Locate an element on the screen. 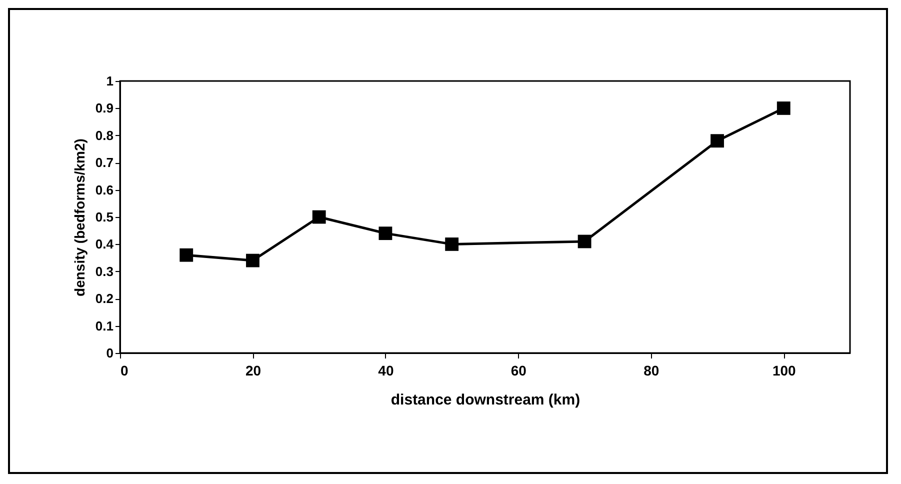 Image resolution: width=901 pixels, height=484 pixels. y-tick-label: 0.7 is located at coordinates (104, 162).